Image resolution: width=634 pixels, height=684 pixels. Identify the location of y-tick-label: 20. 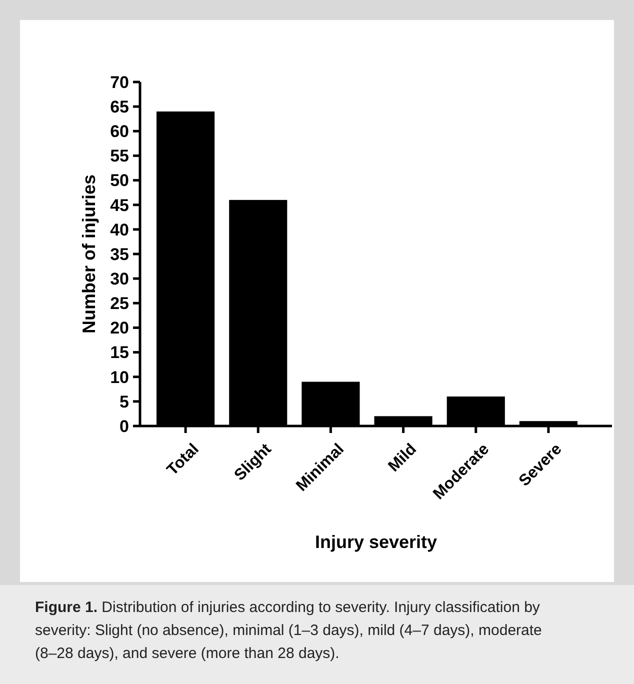
(119, 328).